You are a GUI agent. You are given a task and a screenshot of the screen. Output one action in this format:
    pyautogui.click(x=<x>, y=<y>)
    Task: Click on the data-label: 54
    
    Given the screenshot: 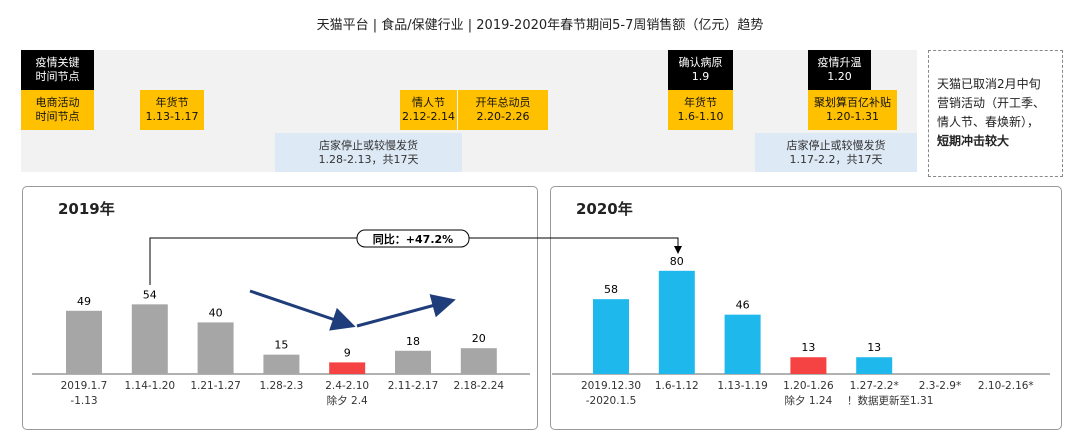 What is the action you would take?
    pyautogui.click(x=150, y=294)
    